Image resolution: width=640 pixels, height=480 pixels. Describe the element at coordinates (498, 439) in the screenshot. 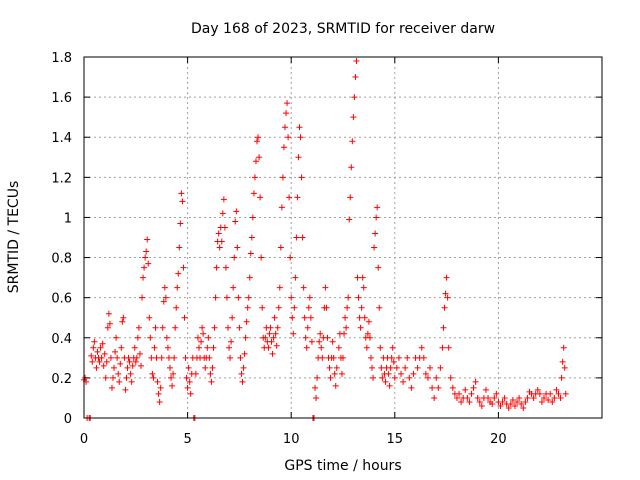

I see `x-tick-label: 20` at that location.